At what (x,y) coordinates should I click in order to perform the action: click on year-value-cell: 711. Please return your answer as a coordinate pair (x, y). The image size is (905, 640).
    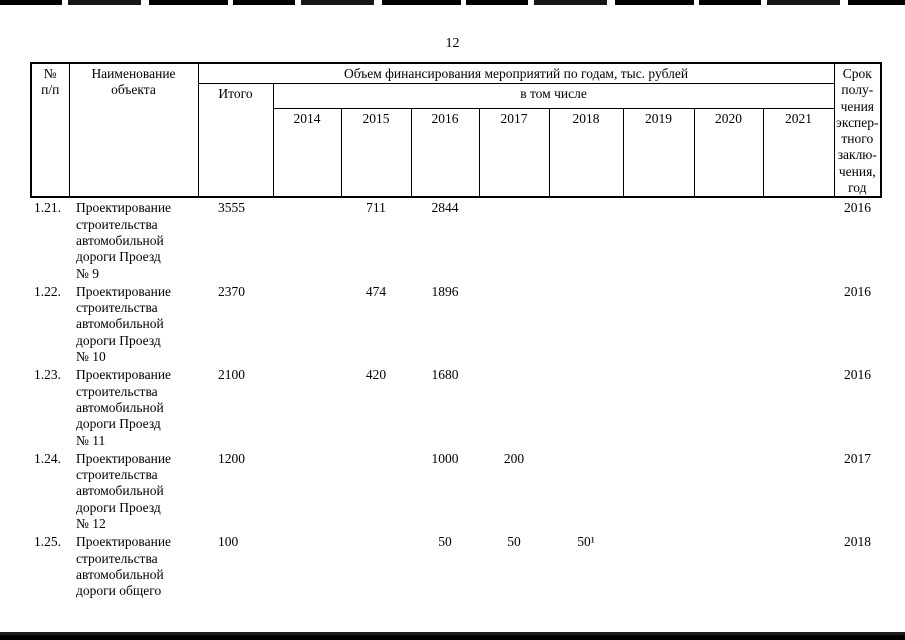
    Looking at the image, I should click on (376, 208).